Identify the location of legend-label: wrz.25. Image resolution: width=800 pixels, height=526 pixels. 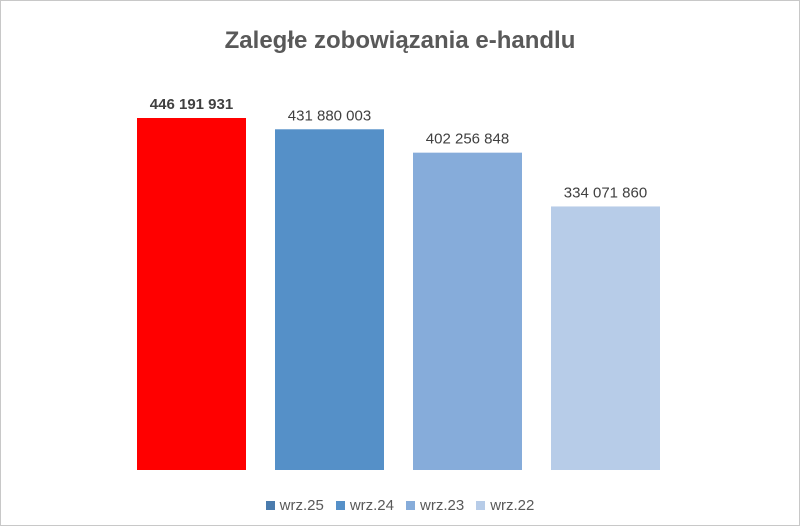
(301, 505).